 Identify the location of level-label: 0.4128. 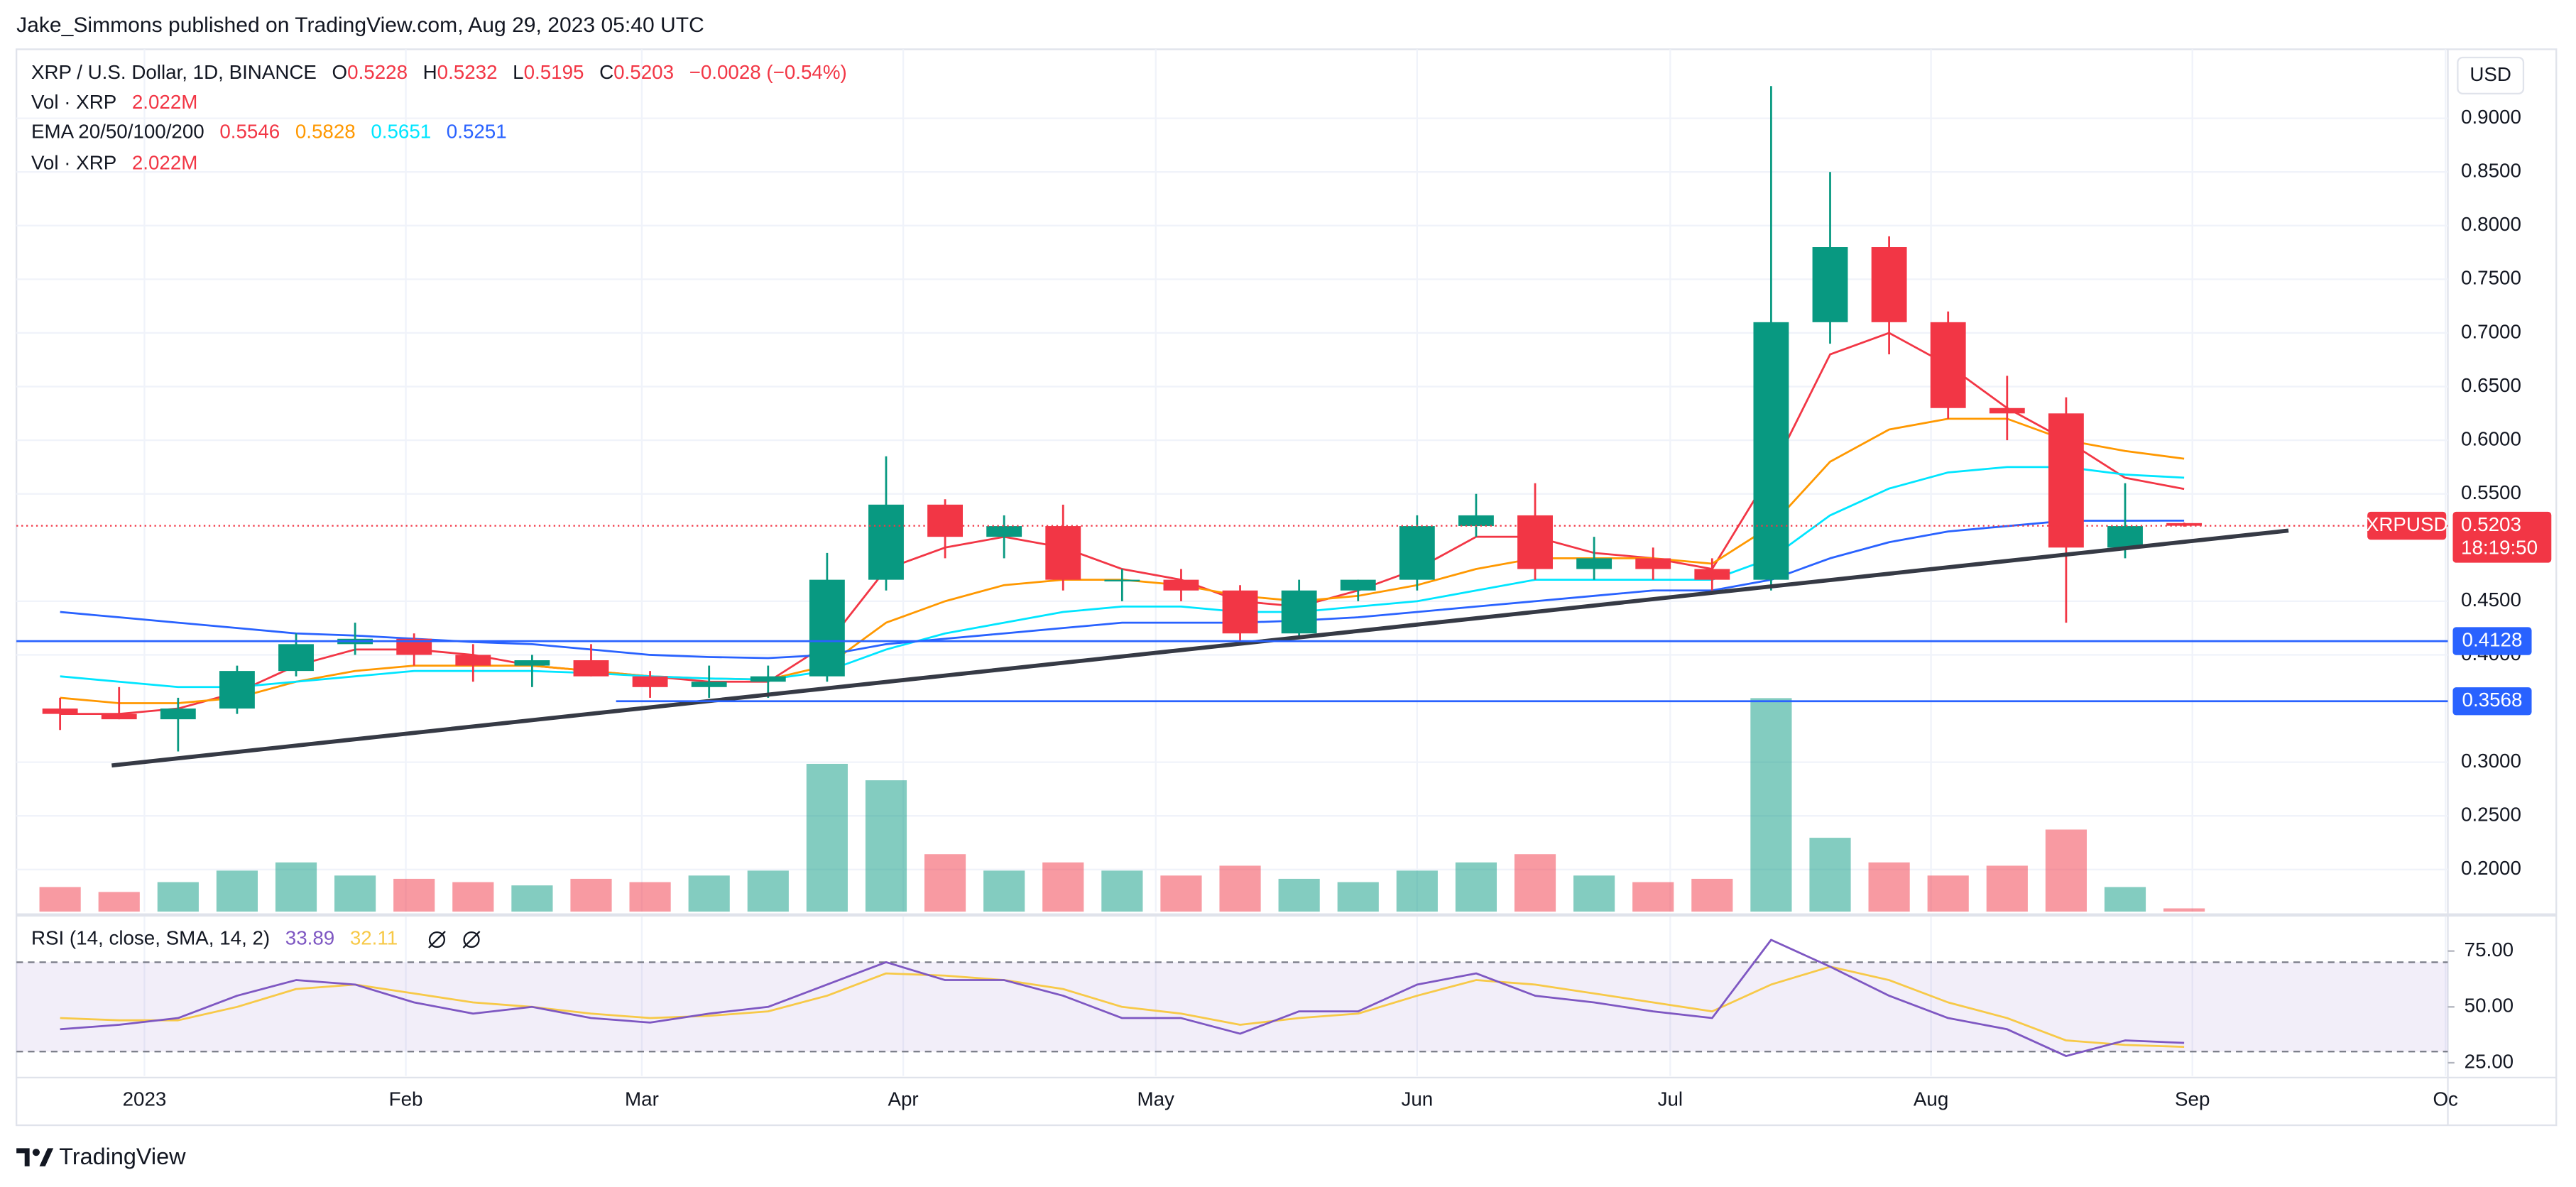
(2492, 639).